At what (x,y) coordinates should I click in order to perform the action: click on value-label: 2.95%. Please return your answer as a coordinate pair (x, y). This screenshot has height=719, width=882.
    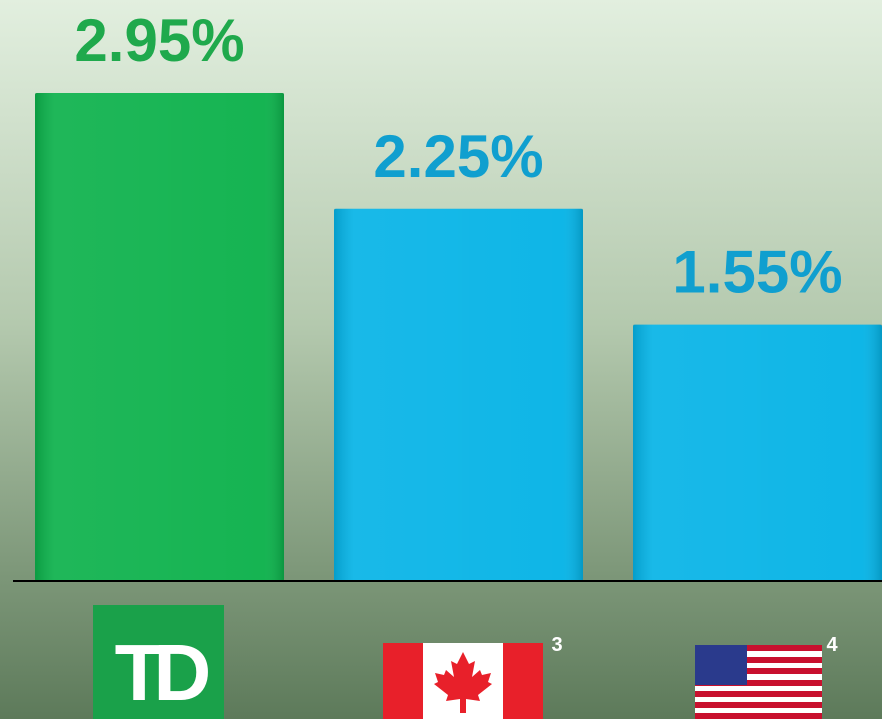
    Looking at the image, I should click on (159, 40).